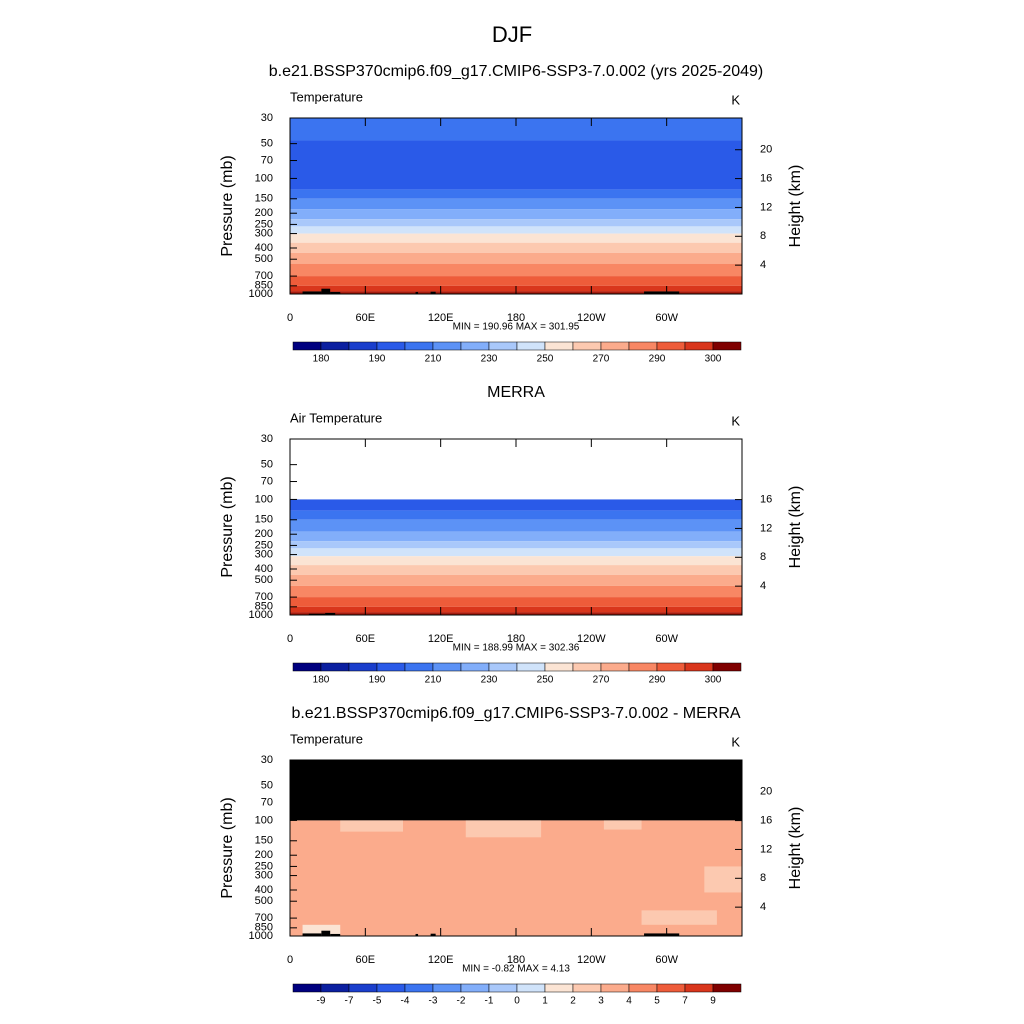  What do you see at coordinates (591, 318) in the screenshot?
I see `x-tick-label: 120W` at bounding box center [591, 318].